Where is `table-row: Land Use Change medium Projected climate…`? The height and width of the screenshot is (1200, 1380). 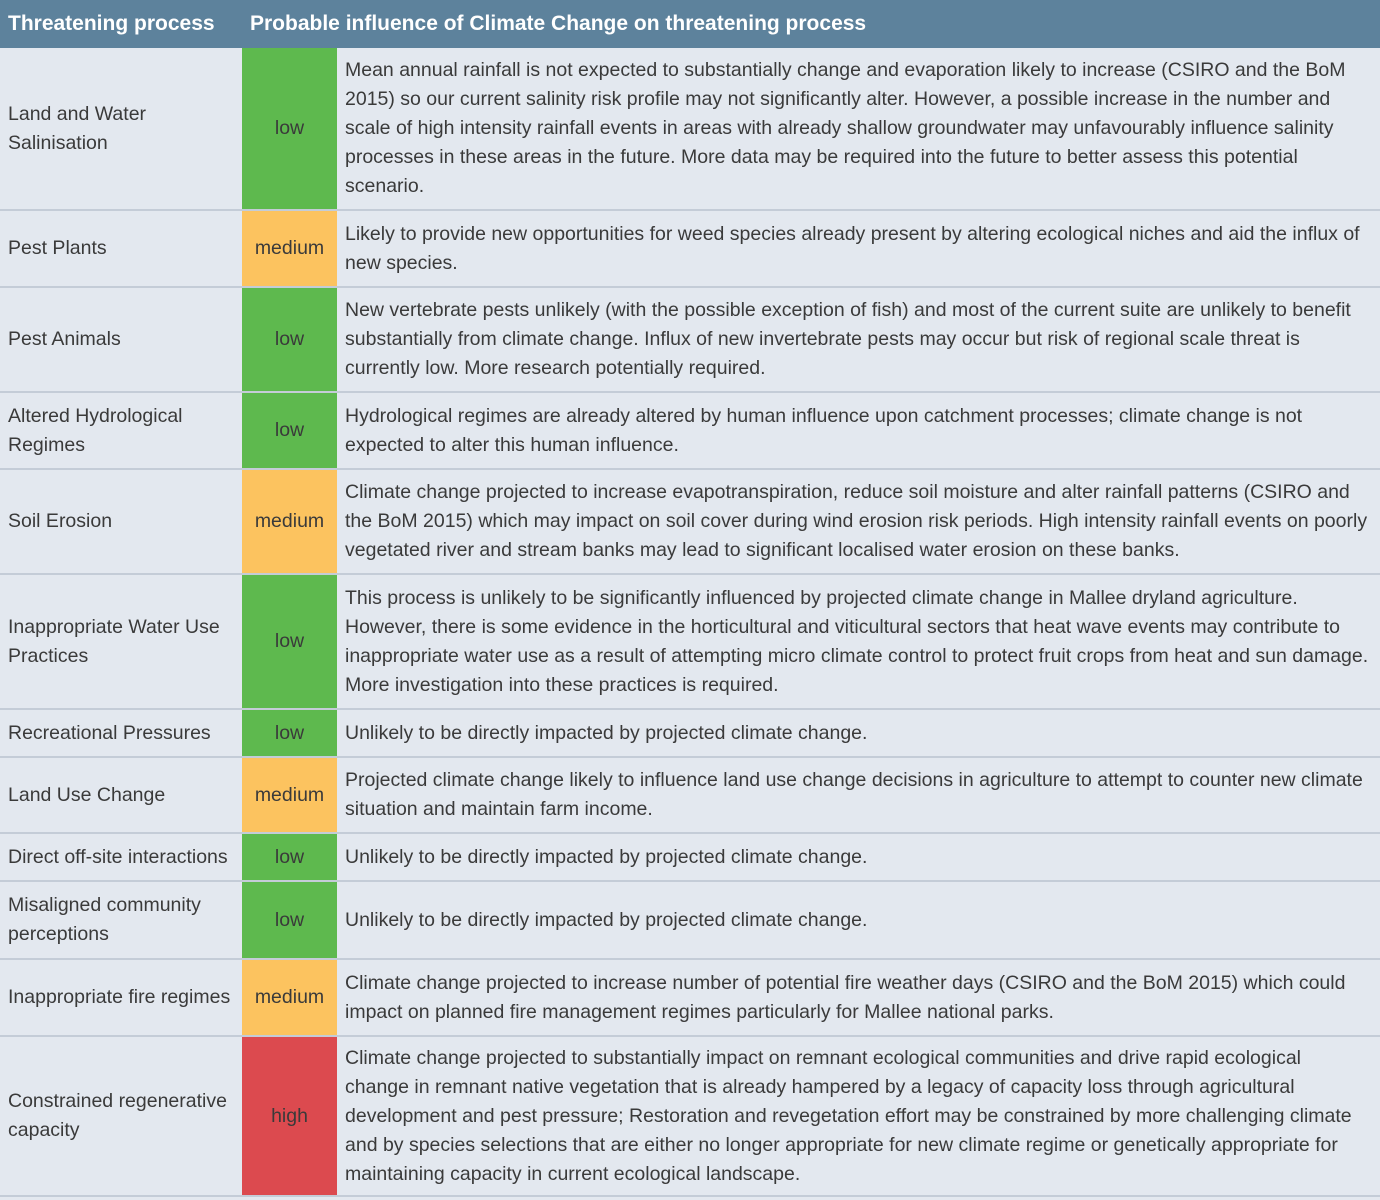
table-row: Land Use Change medium Projected climate… is located at coordinates (690, 795).